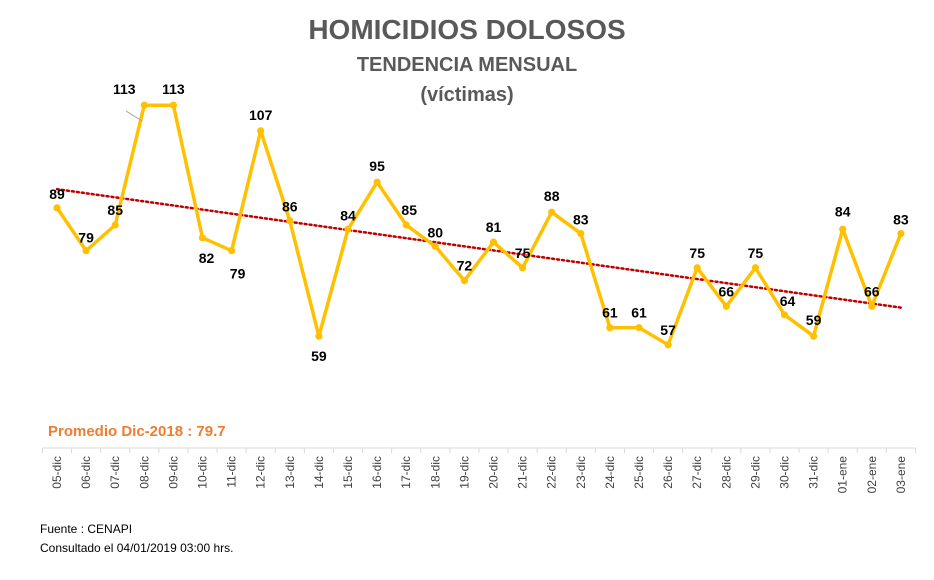 The image size is (934, 580). What do you see at coordinates (348, 472) in the screenshot?
I see `x-tick-label: 15-dic` at bounding box center [348, 472].